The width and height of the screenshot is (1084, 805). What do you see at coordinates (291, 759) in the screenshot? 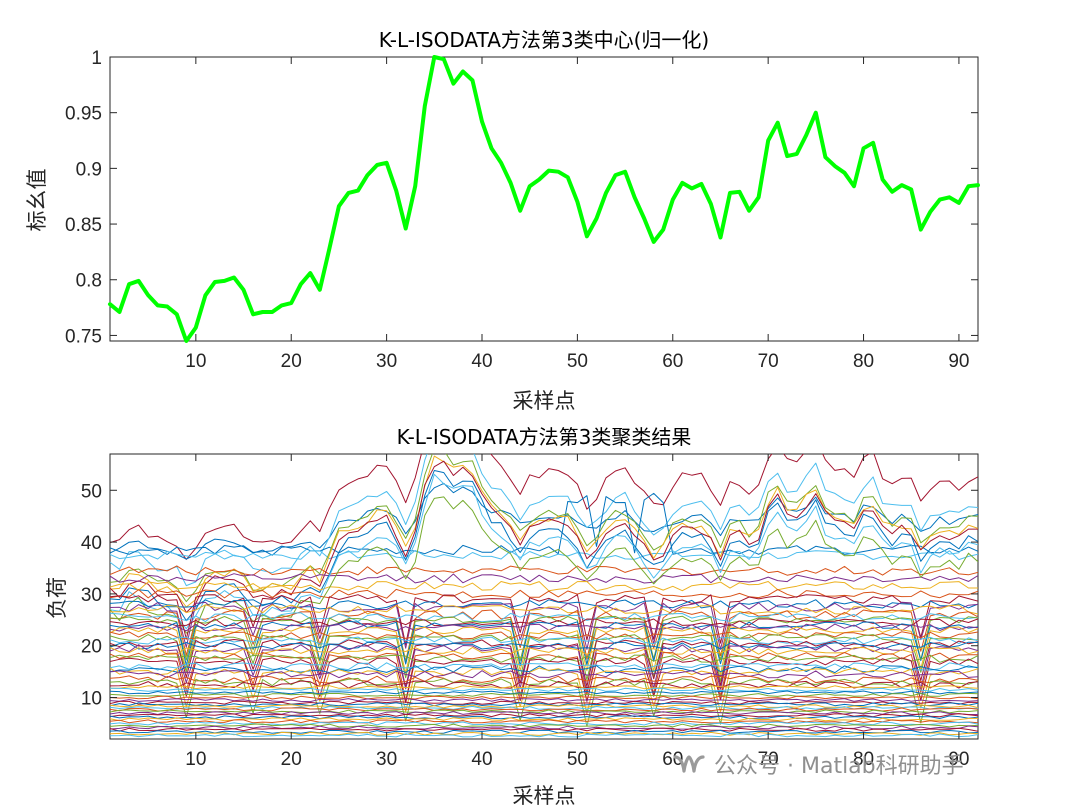
I see `bottom-x-tick-label: 20` at bounding box center [291, 759].